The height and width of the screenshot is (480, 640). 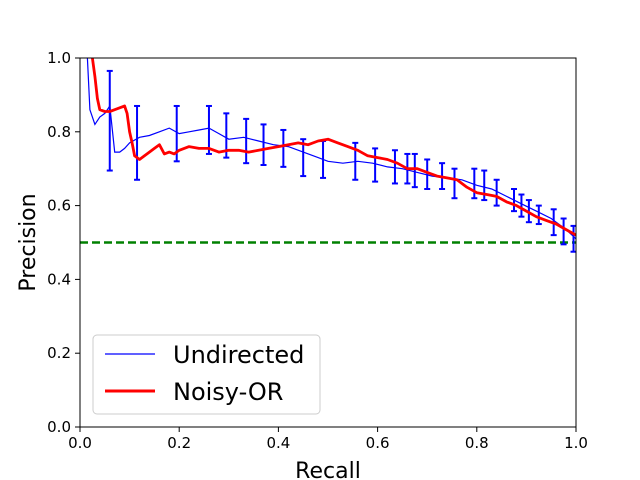 I want to click on y-tick-label: 0.8, so click(x=59, y=132).